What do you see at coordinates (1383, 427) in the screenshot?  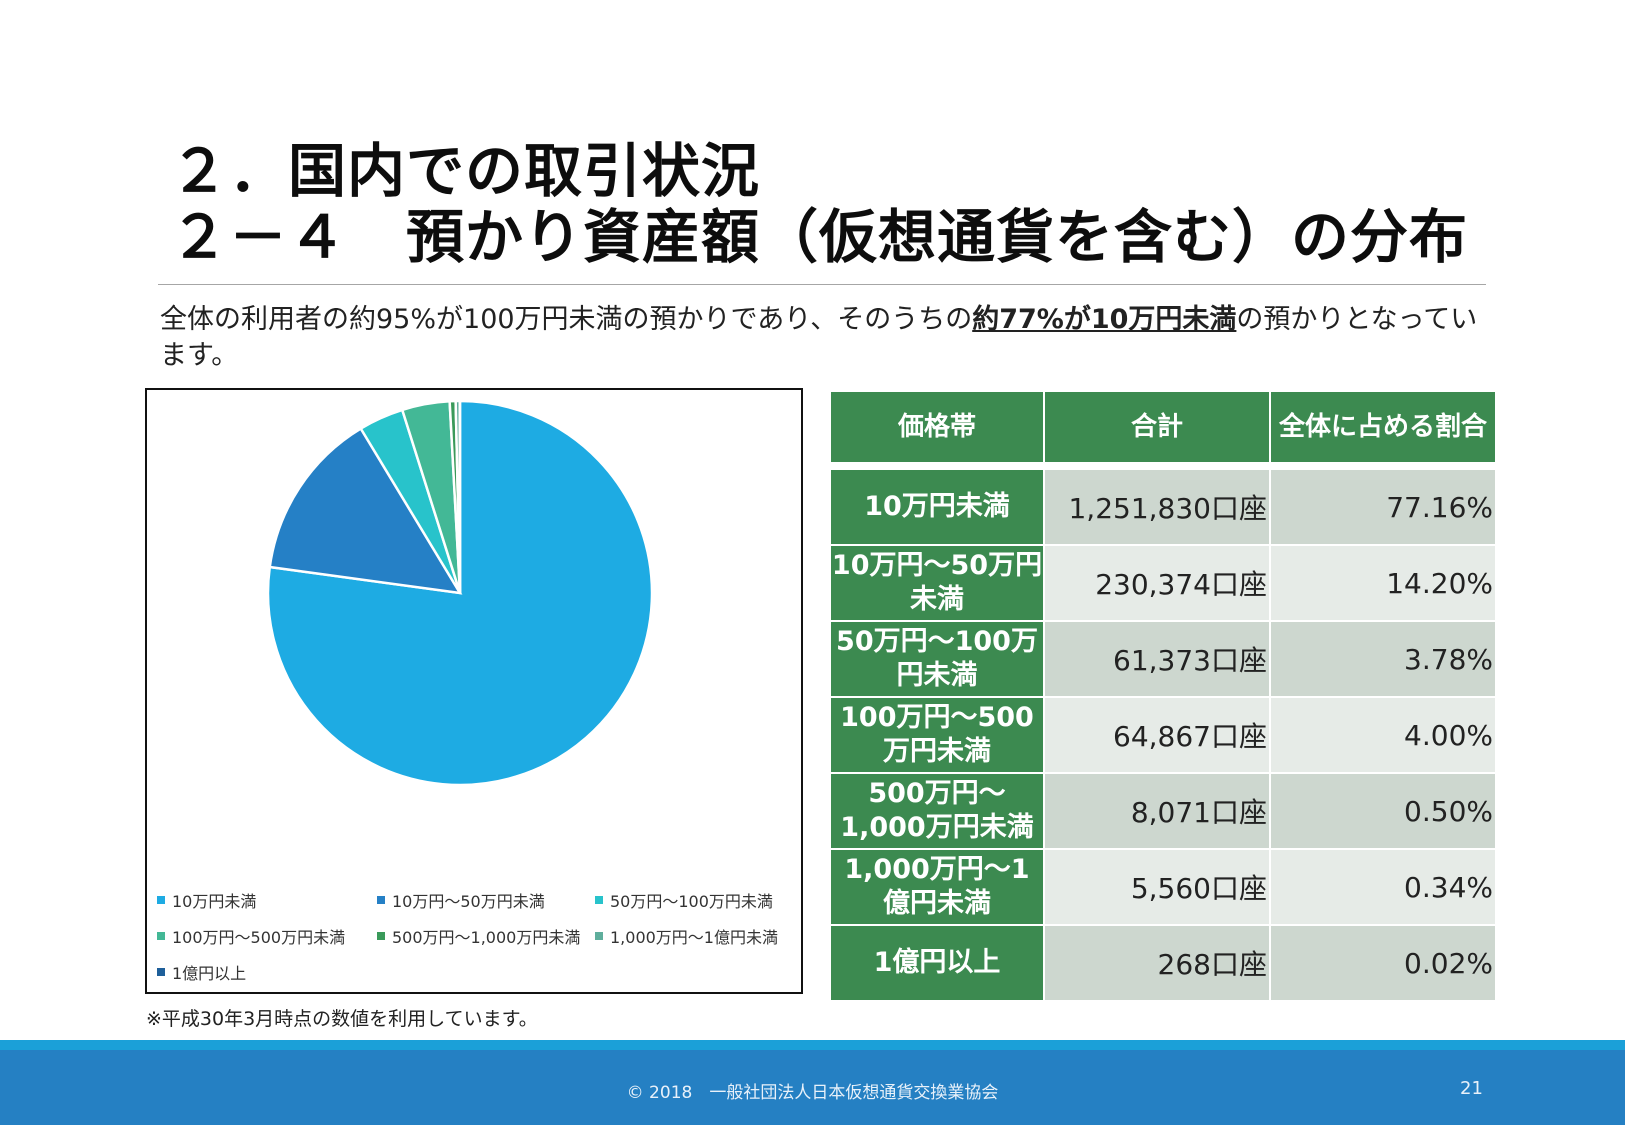 I see `header-share: 全体に占める割合` at bounding box center [1383, 427].